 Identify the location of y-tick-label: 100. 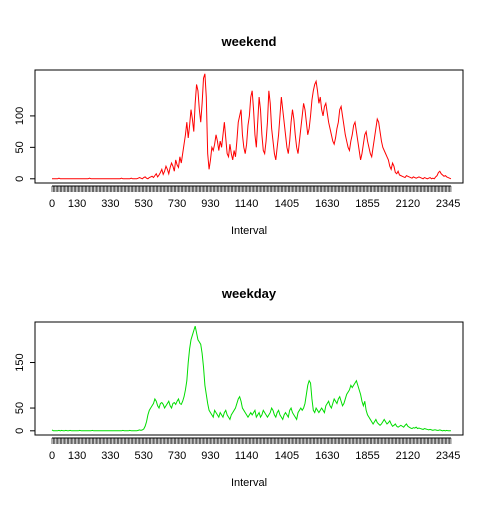
(20, 116).